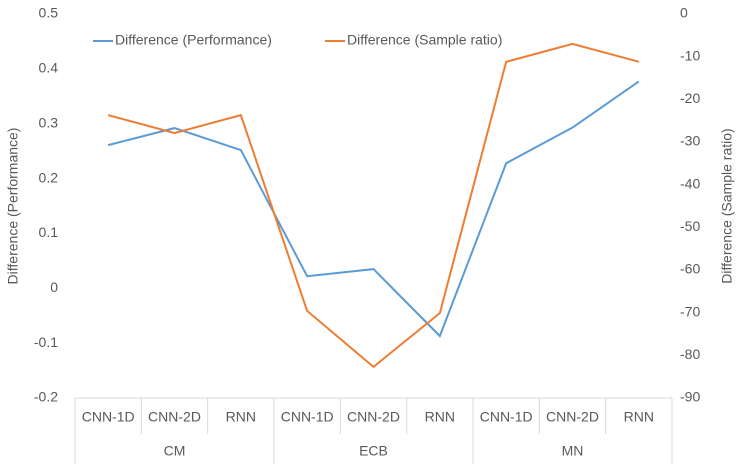 The image size is (740, 464). What do you see at coordinates (690, 55) in the screenshot?
I see `y2-tick-label: -10` at bounding box center [690, 55].